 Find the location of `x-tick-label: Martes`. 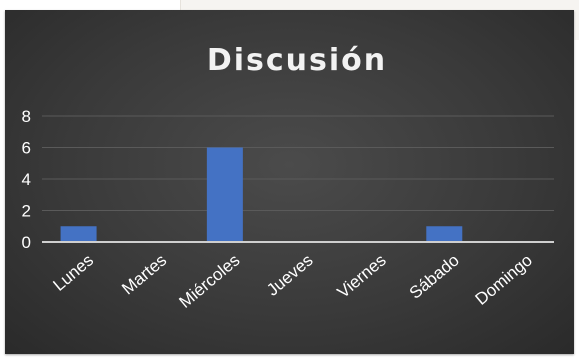

x-tick-label: Martes is located at coordinates (144, 275).